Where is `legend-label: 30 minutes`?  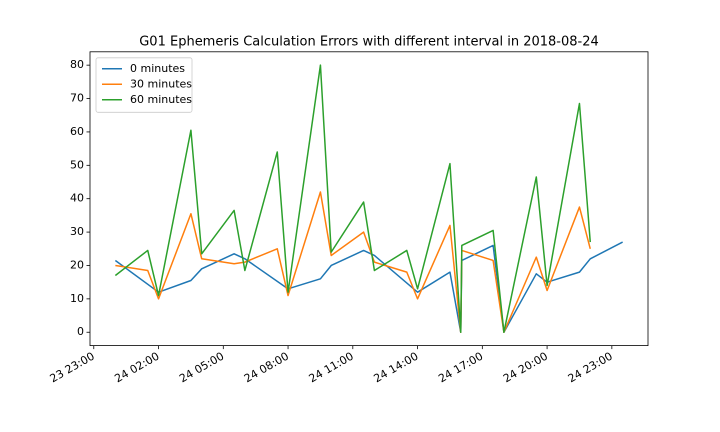
legend-label: 30 minutes is located at coordinates (161, 83).